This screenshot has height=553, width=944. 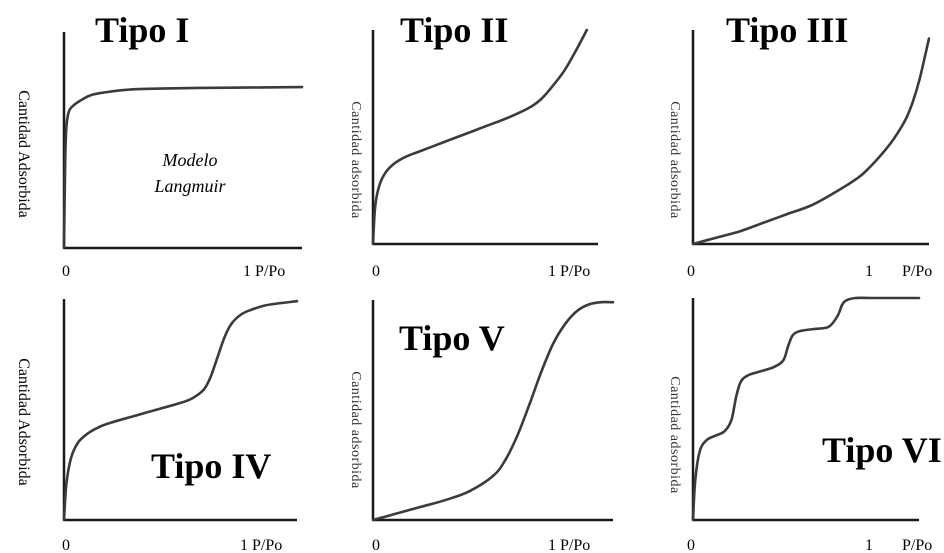 What do you see at coordinates (882, 450) in the screenshot?
I see `panel-title: Tipo VI` at bounding box center [882, 450].